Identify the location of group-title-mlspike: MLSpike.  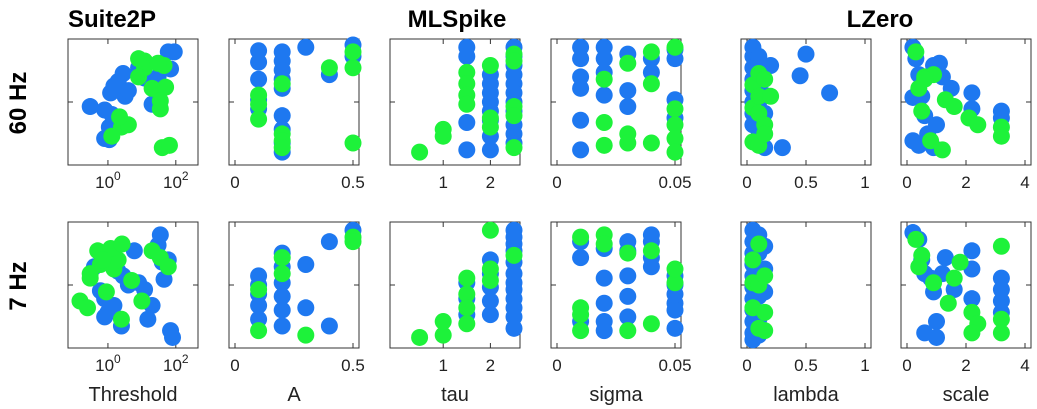
(457, 19).